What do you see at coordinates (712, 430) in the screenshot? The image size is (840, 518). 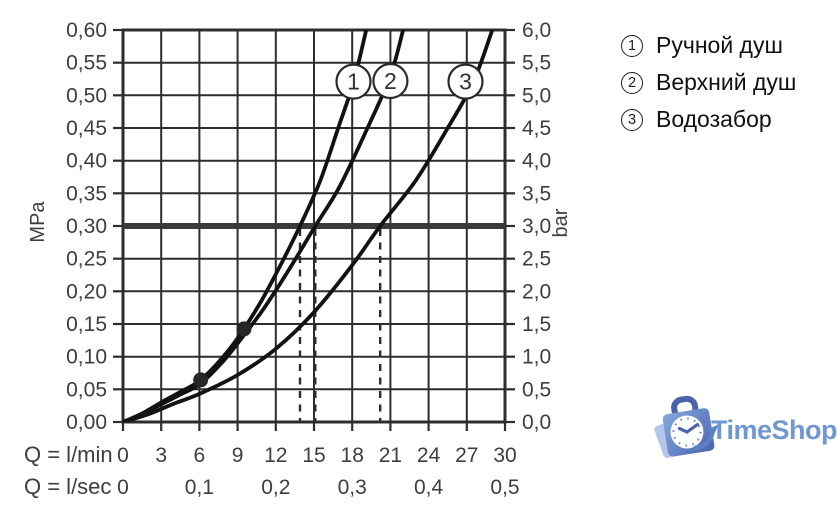 I see `swoosh-arrow-head` at bounding box center [712, 430].